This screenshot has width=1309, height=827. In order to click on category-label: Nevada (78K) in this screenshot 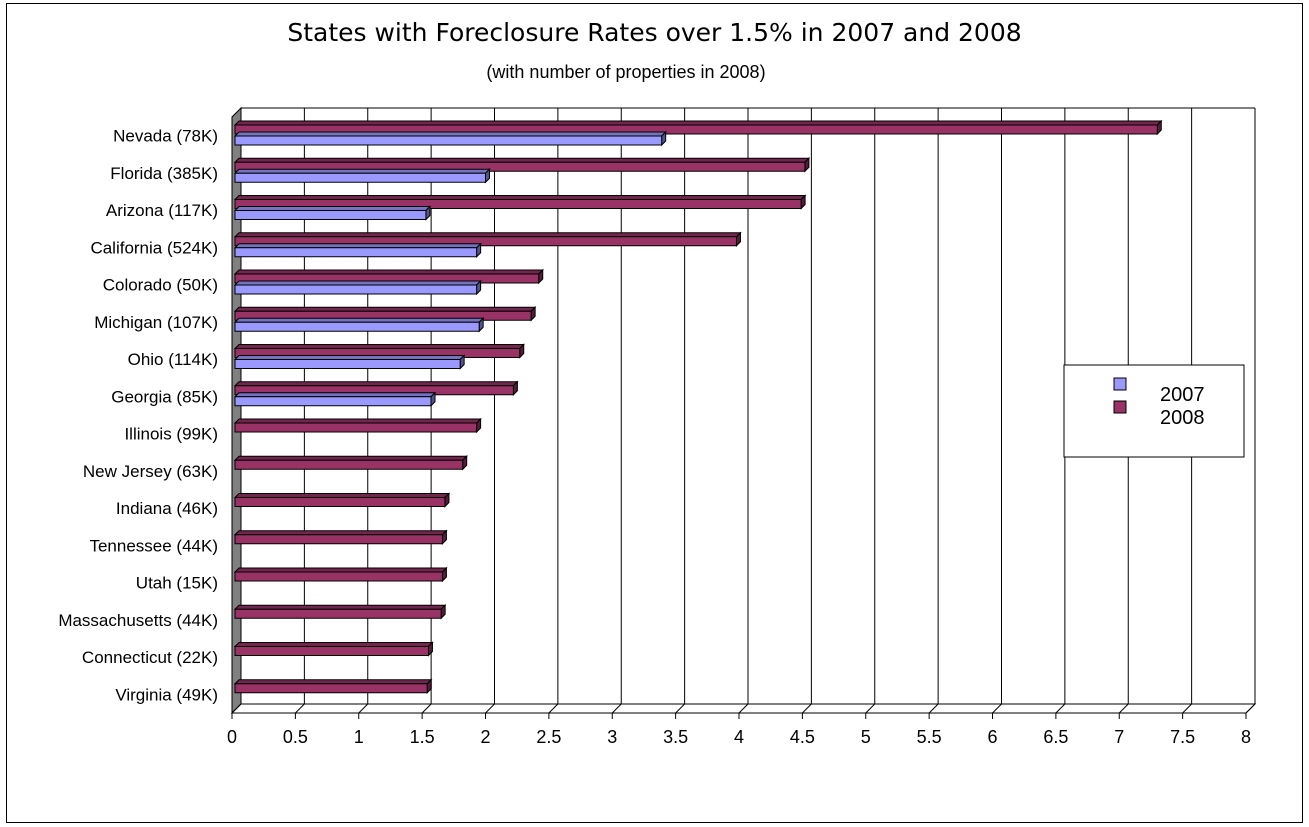, I will do `click(165, 136)`.